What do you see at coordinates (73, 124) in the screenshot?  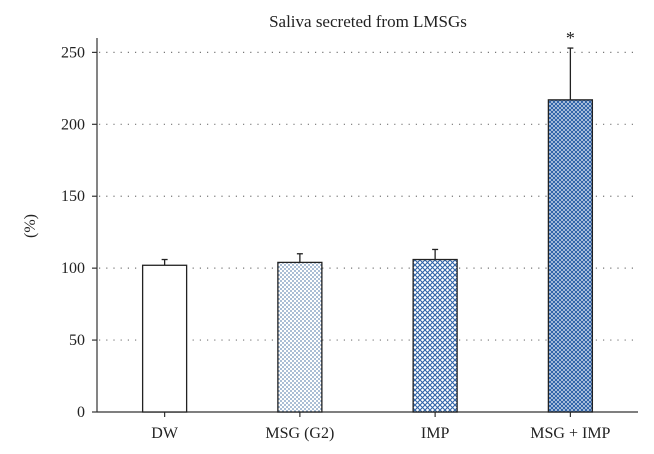 I see `y-tick-label: 200` at bounding box center [73, 124].